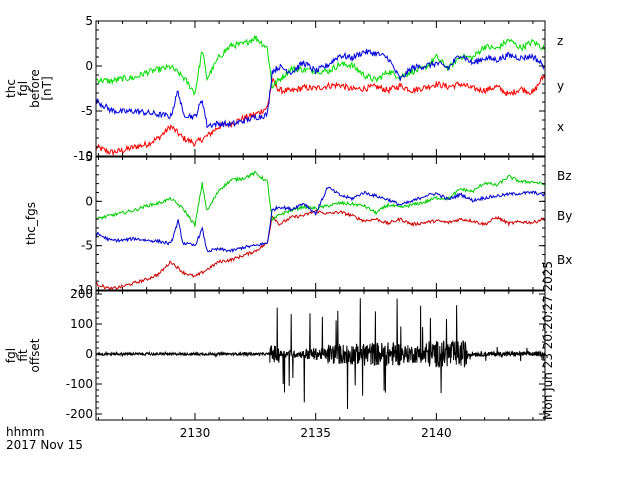 The width and height of the screenshot is (640, 480). I want to click on legend-By: By, so click(564, 216).